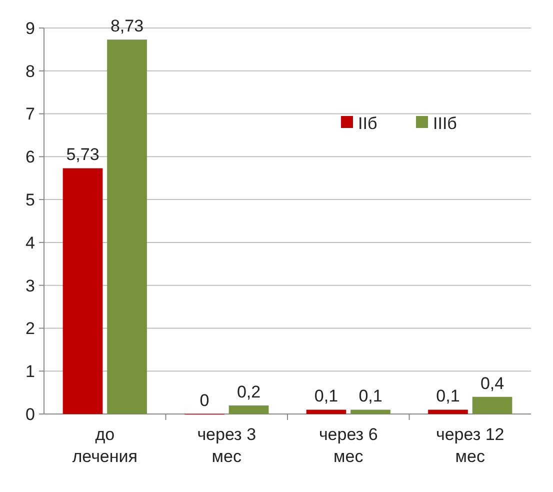  I want to click on x-tick-label: через 12 мес, so click(470, 445).